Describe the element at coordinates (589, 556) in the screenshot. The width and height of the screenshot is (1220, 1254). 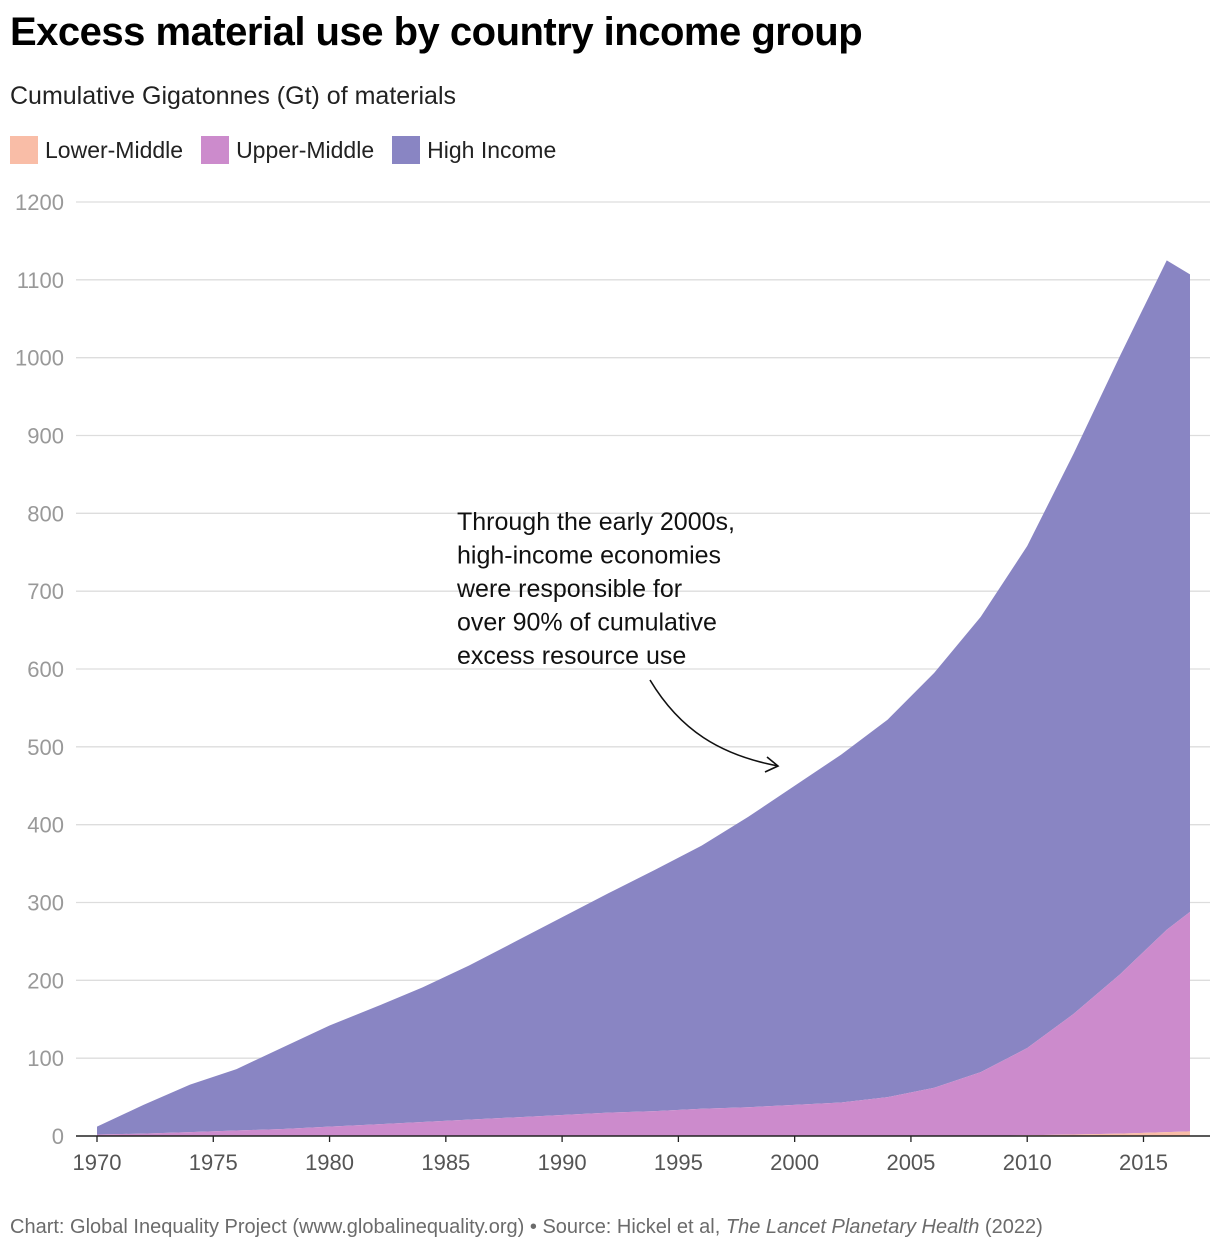
I see `annotation-line: high-income economies` at that location.